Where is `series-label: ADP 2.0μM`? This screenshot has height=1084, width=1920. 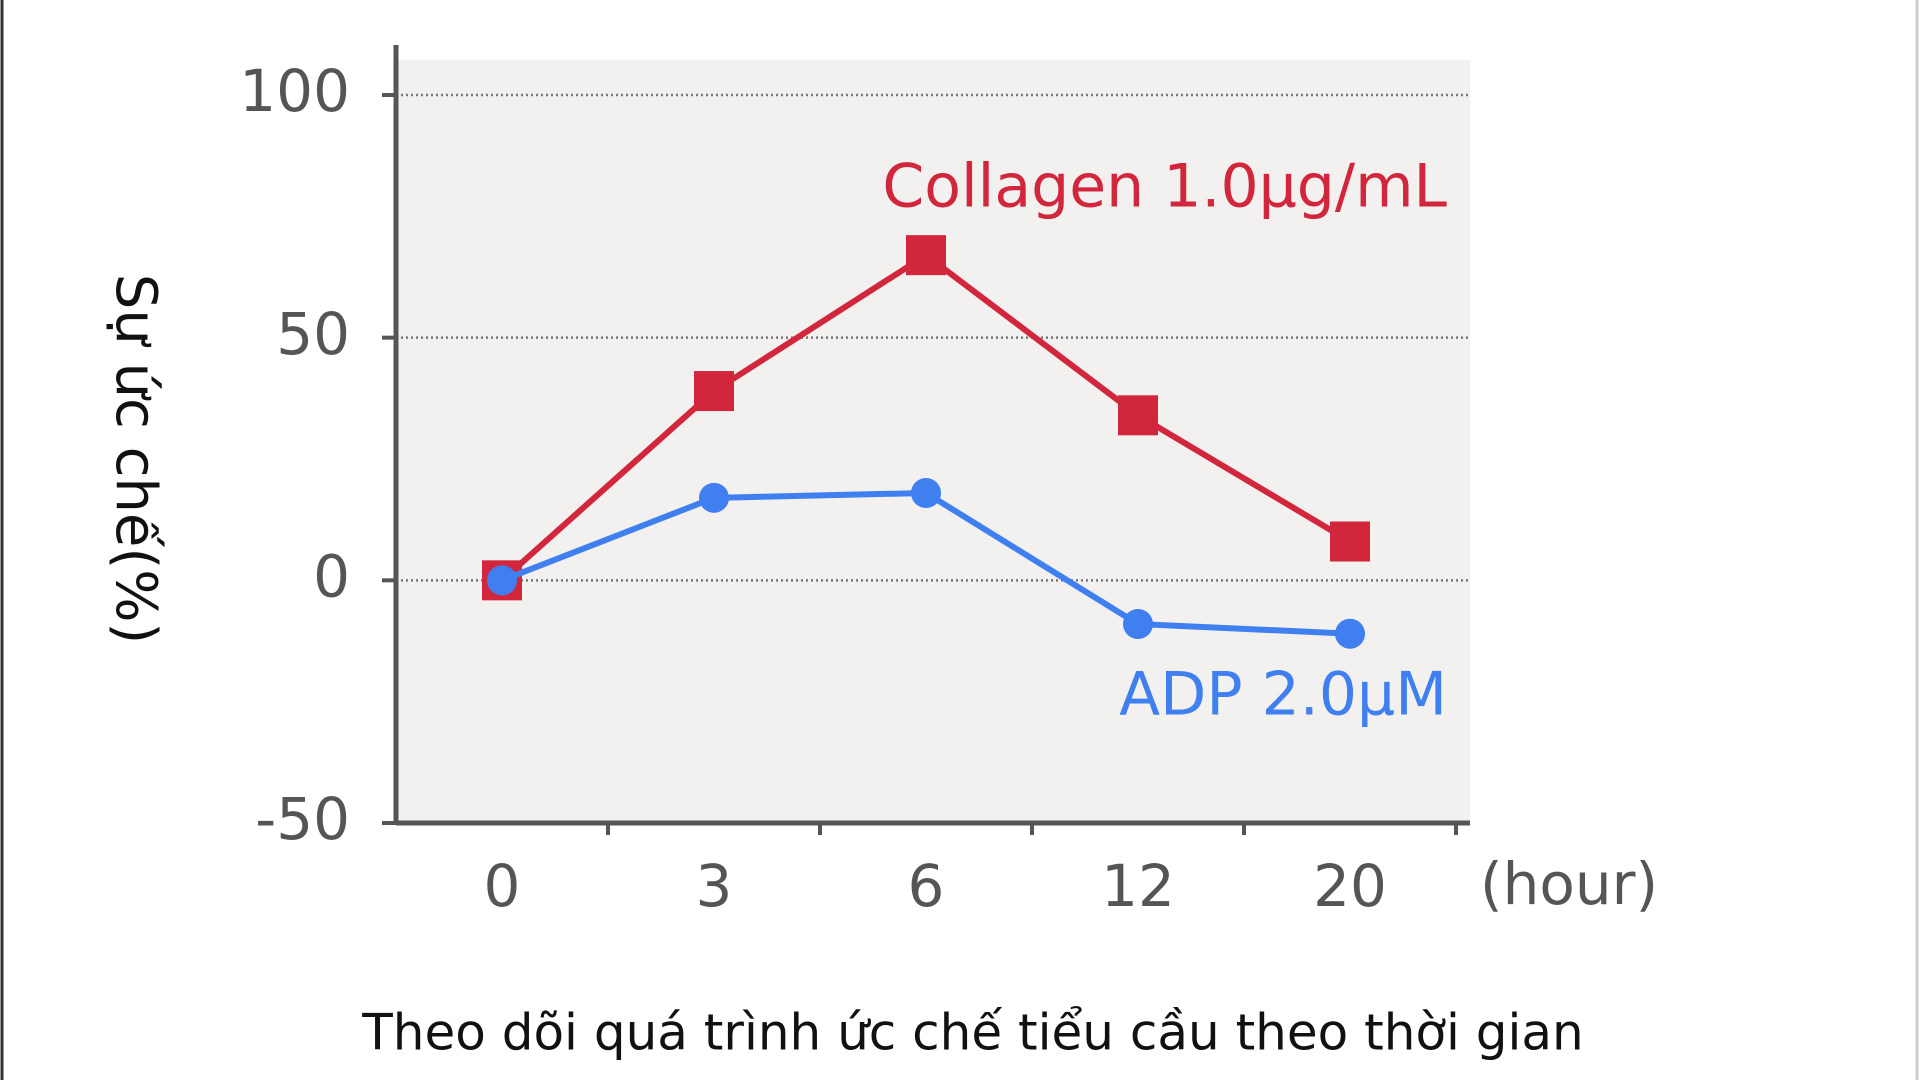 series-label: ADP 2.0μM is located at coordinates (1283, 695).